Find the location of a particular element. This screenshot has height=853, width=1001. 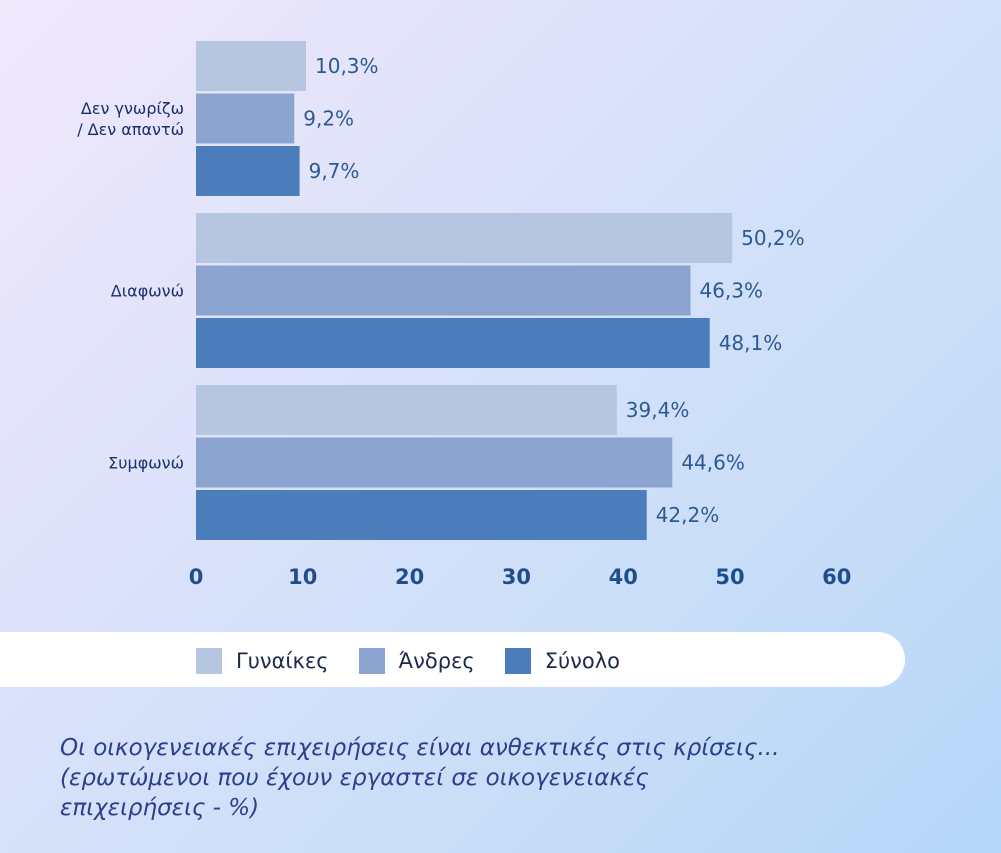

bar-disagree-women is located at coordinates (464, 238).